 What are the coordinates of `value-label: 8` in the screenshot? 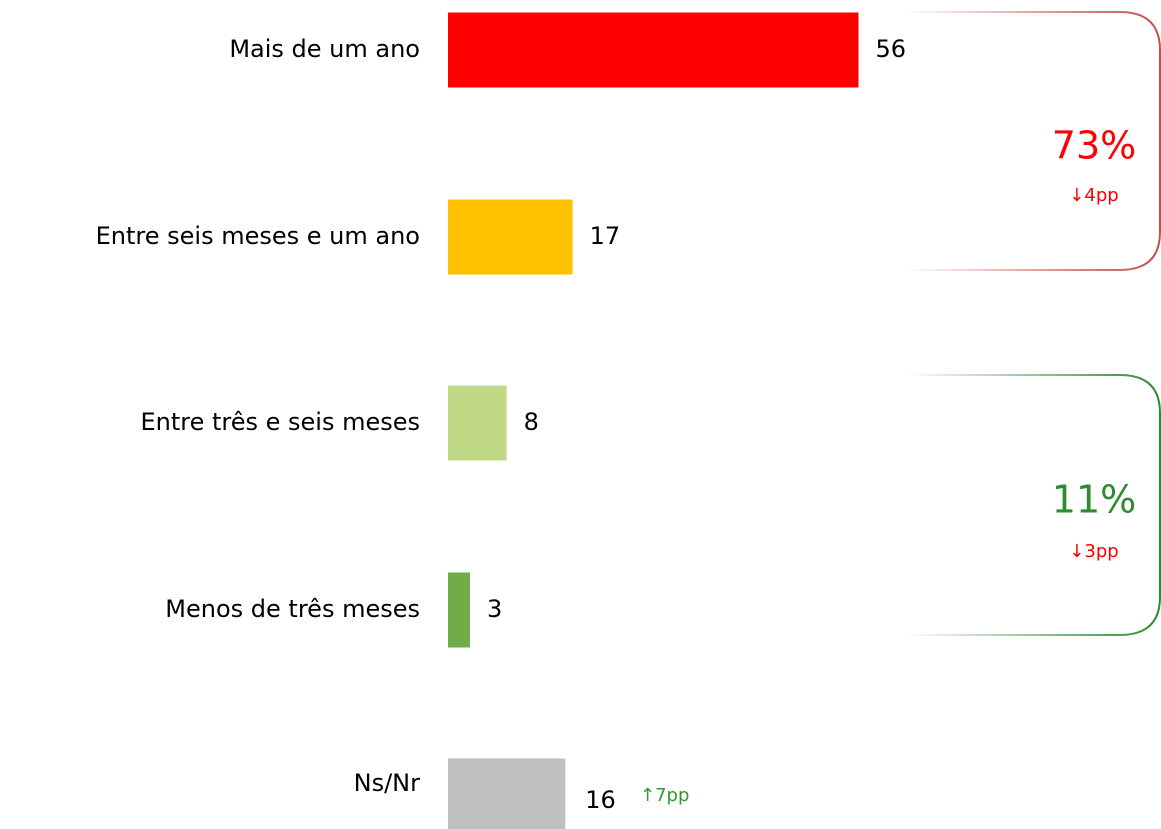 It's located at (531, 422).